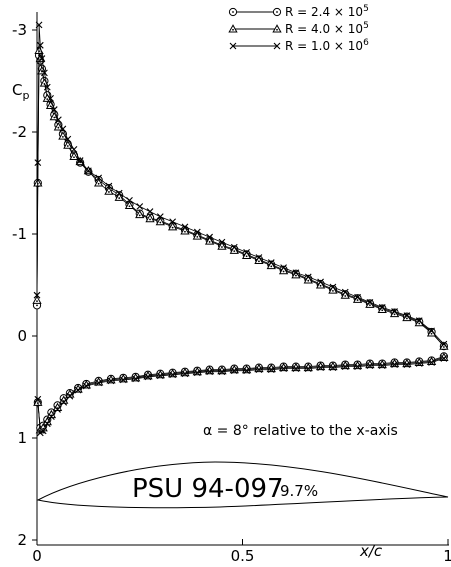  Describe the element at coordinates (327, 28) in the screenshot. I see `legend-label: R = 4.0 × 105` at that location.